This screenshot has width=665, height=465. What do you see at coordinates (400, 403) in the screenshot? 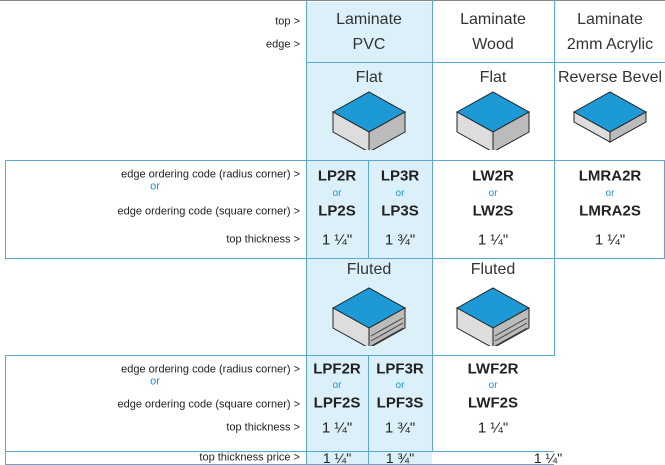
I see `order-code: LPF3S` at bounding box center [400, 403].